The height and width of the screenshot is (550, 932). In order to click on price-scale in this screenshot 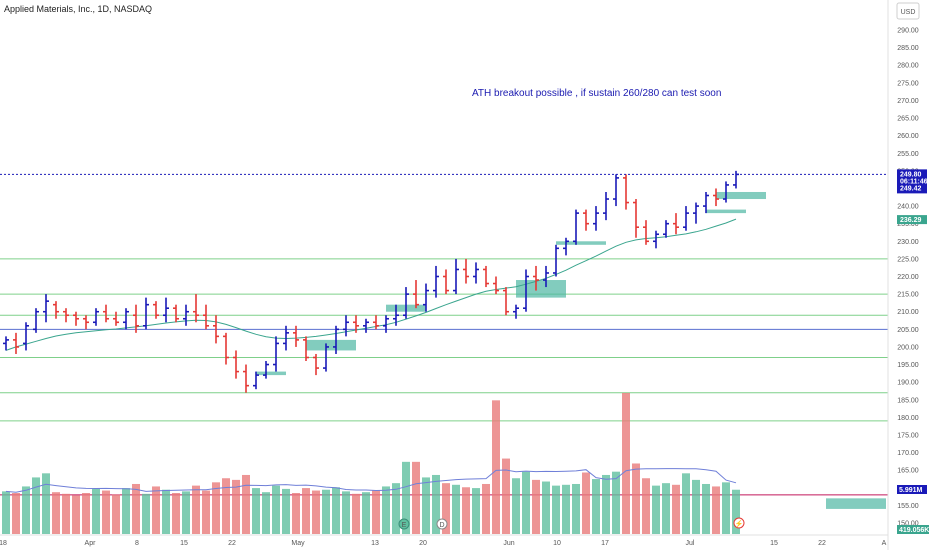, I will do `click(910, 275)`.